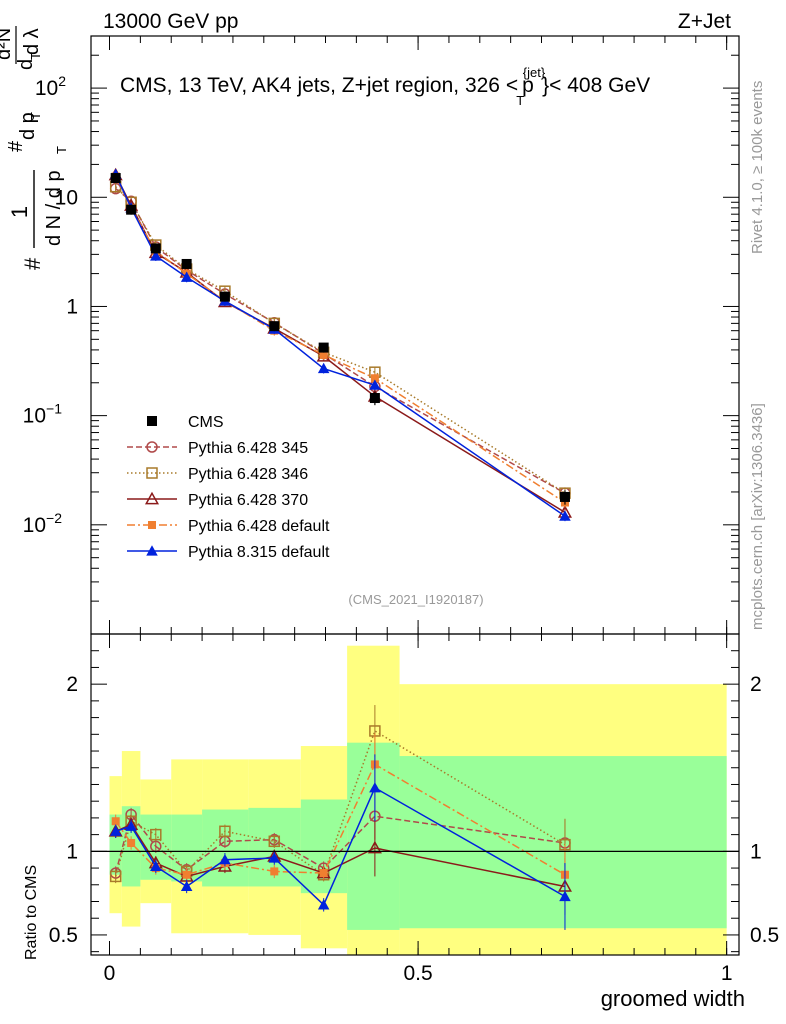 The height and width of the screenshot is (1024, 786). What do you see at coordinates (673, 998) in the screenshot?
I see `x-axis-label: groomed width` at bounding box center [673, 998].